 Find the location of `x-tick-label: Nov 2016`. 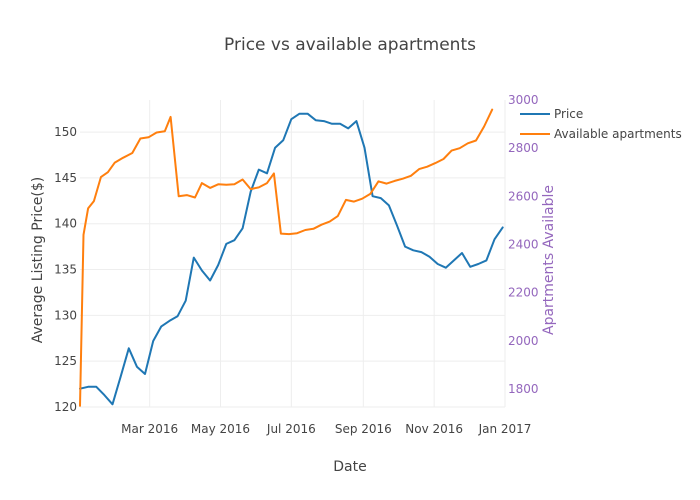

x-tick-label: Nov 2016 is located at coordinates (434, 429).